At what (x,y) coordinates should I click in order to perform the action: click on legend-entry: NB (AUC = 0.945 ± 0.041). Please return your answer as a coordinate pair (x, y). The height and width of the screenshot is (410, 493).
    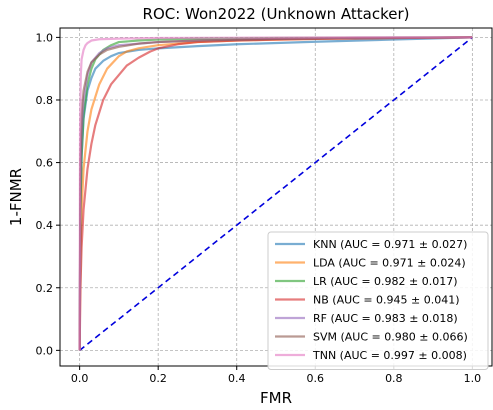
    Looking at the image, I should click on (386, 300).